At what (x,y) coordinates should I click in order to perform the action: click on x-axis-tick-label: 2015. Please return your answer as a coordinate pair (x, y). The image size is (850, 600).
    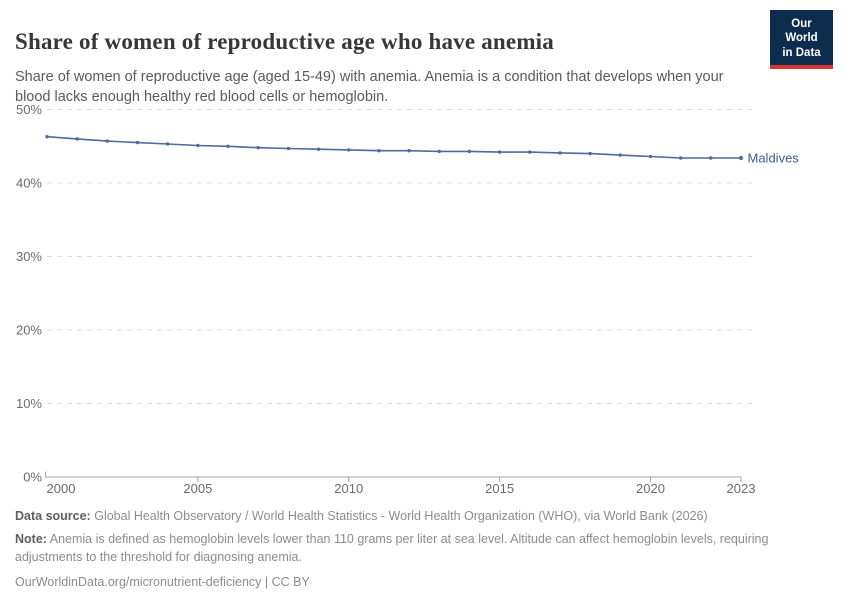
    Looking at the image, I should click on (499, 488).